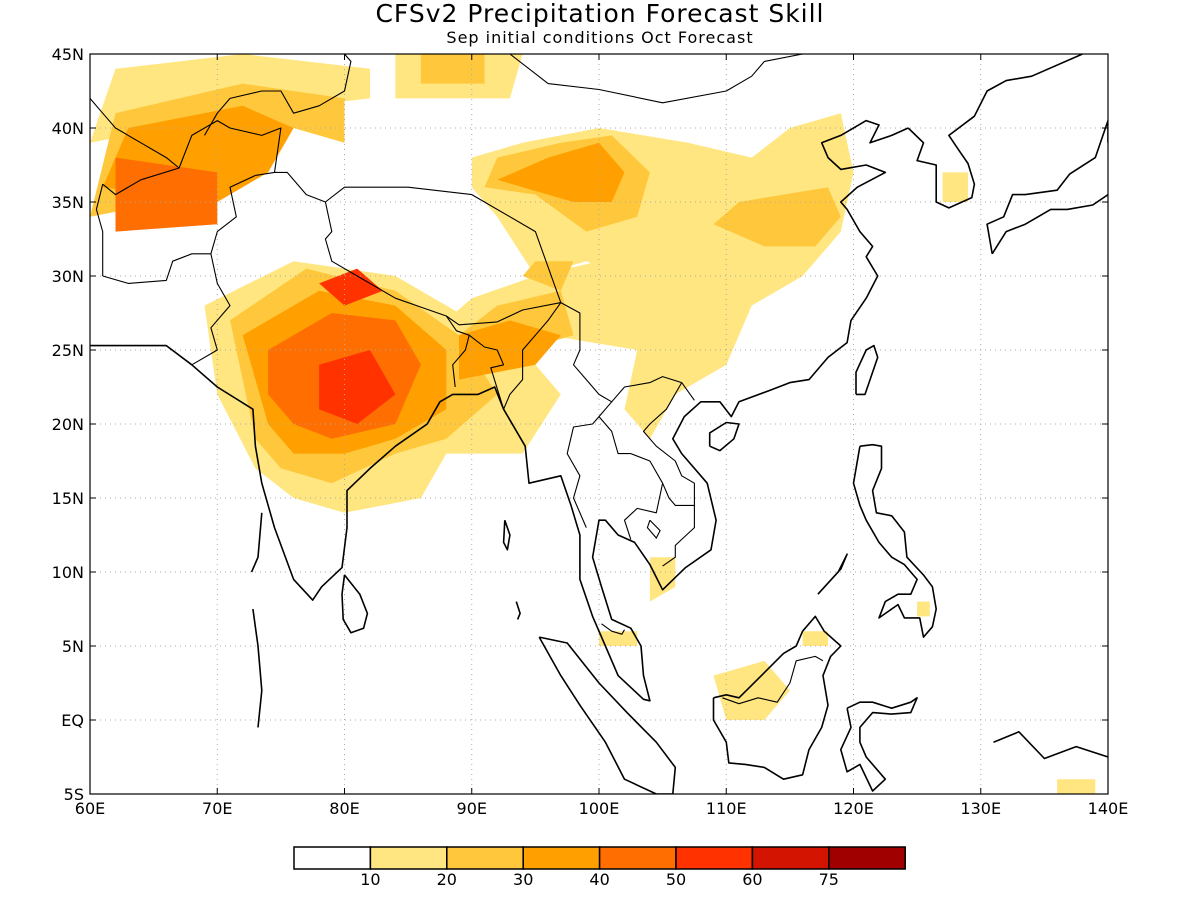 The width and height of the screenshot is (1200, 900). What do you see at coordinates (600, 37) in the screenshot?
I see `map-subtitle: Sep initial conditions Oct Forecast` at bounding box center [600, 37].